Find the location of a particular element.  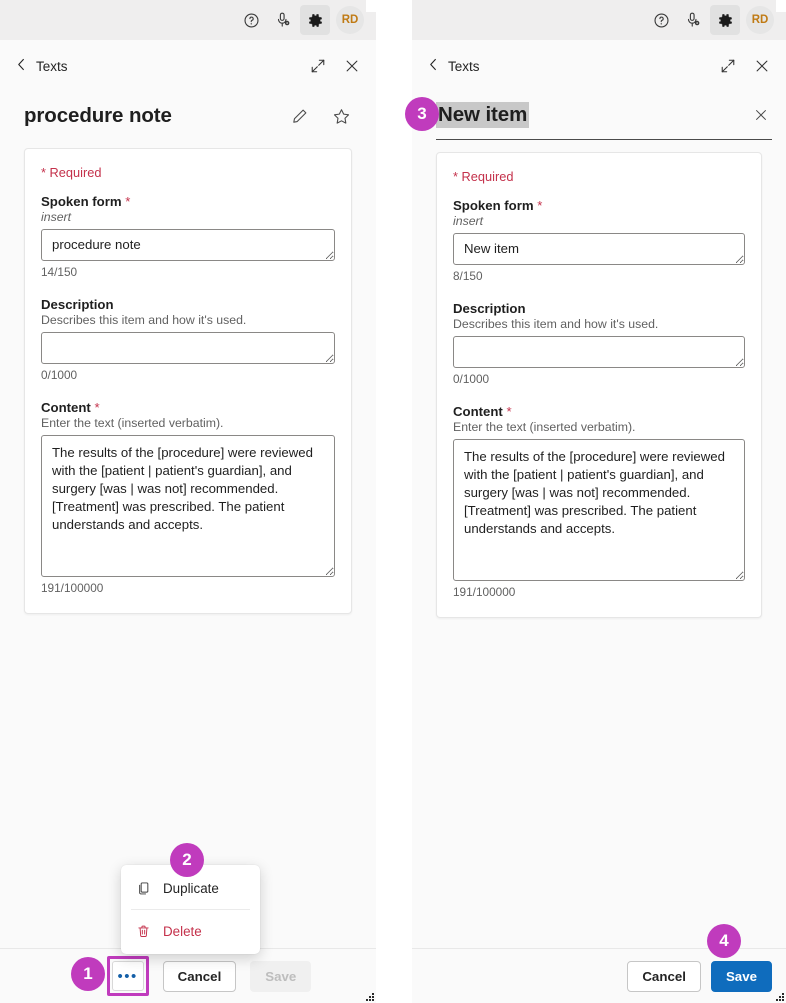

title-input: New item is located at coordinates (604, 118).